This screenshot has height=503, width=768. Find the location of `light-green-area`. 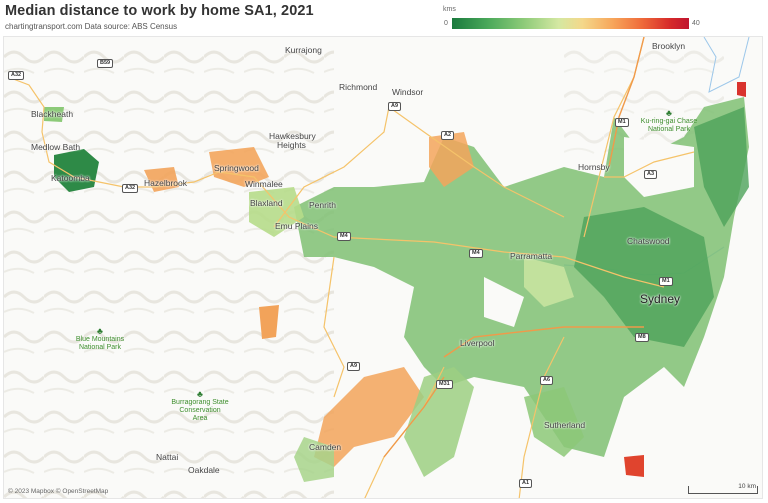

light-green-area is located at coordinates (549, 282).